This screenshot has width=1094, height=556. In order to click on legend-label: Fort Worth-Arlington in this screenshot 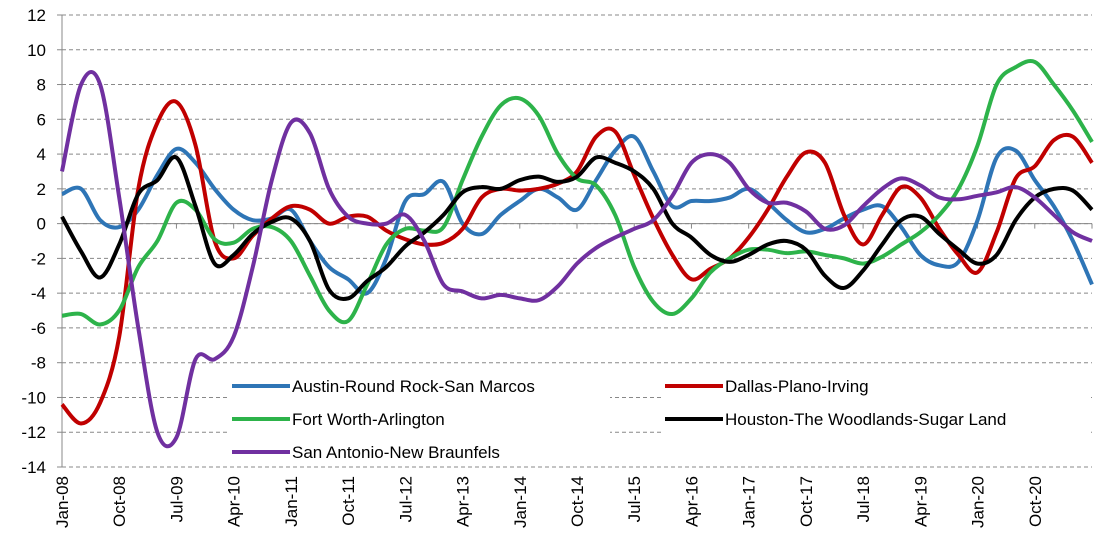, I will do `click(368, 419)`.